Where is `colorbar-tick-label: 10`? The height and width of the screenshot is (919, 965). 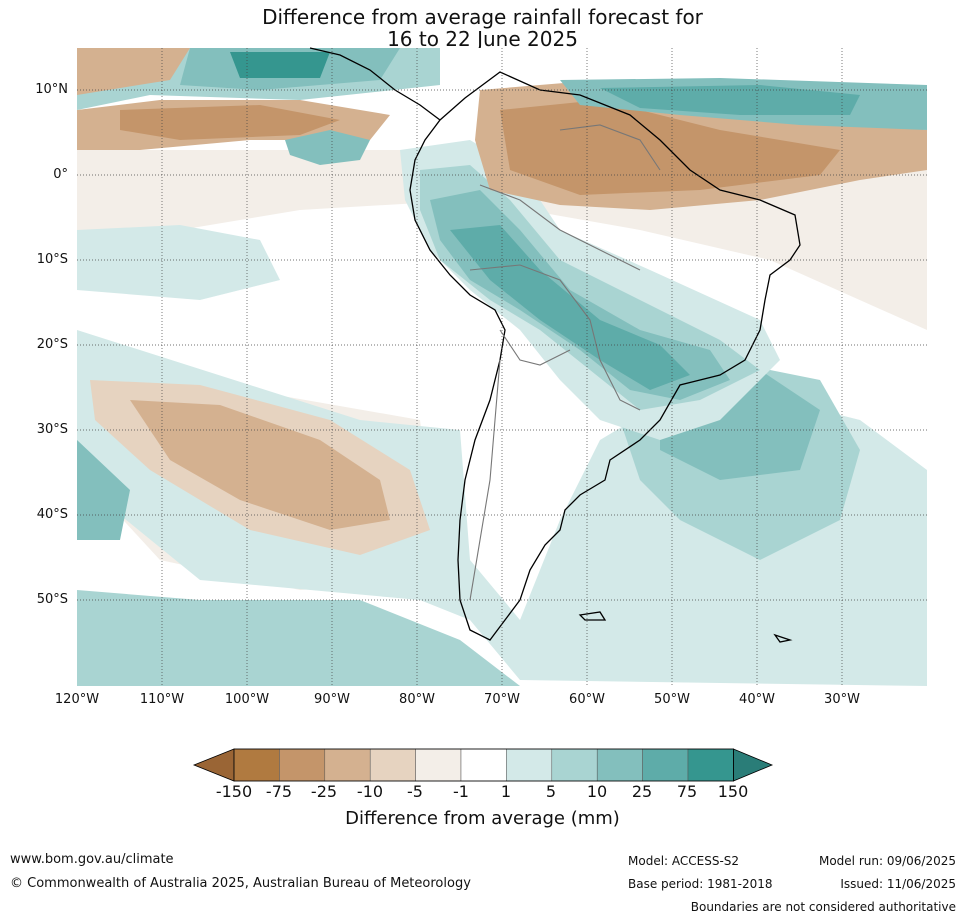 colorbar-tick-label: 10 is located at coordinates (597, 791).